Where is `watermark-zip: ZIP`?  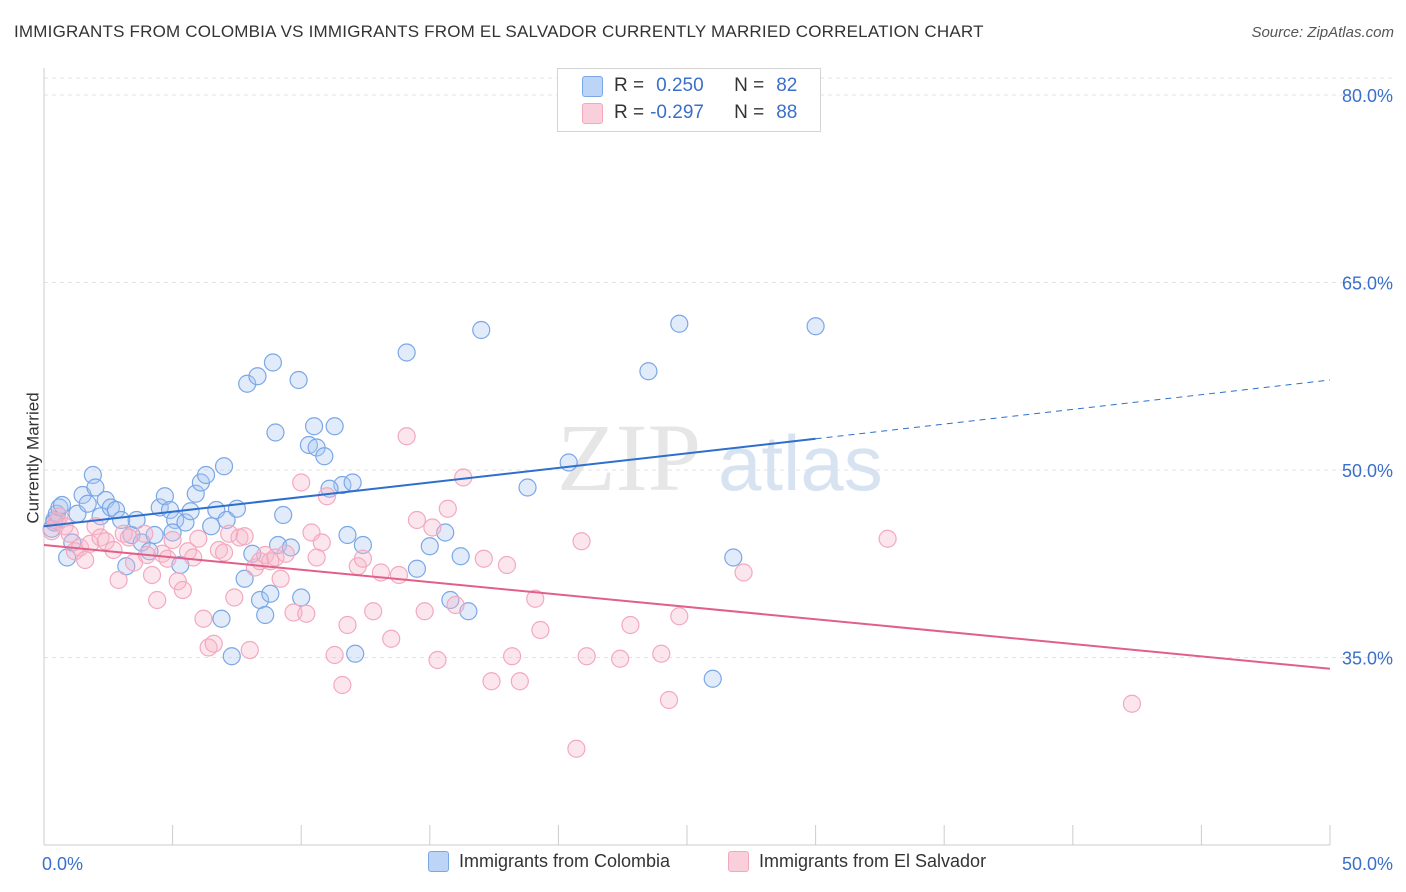
watermark-zip: ZIP is located at coordinates (629, 457).